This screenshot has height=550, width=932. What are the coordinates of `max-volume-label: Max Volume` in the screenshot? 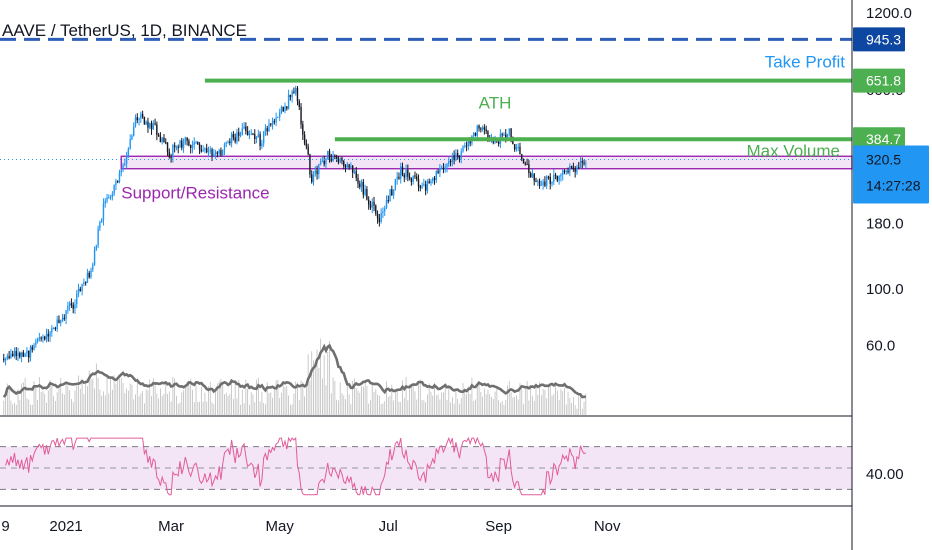 It's located at (793, 151).